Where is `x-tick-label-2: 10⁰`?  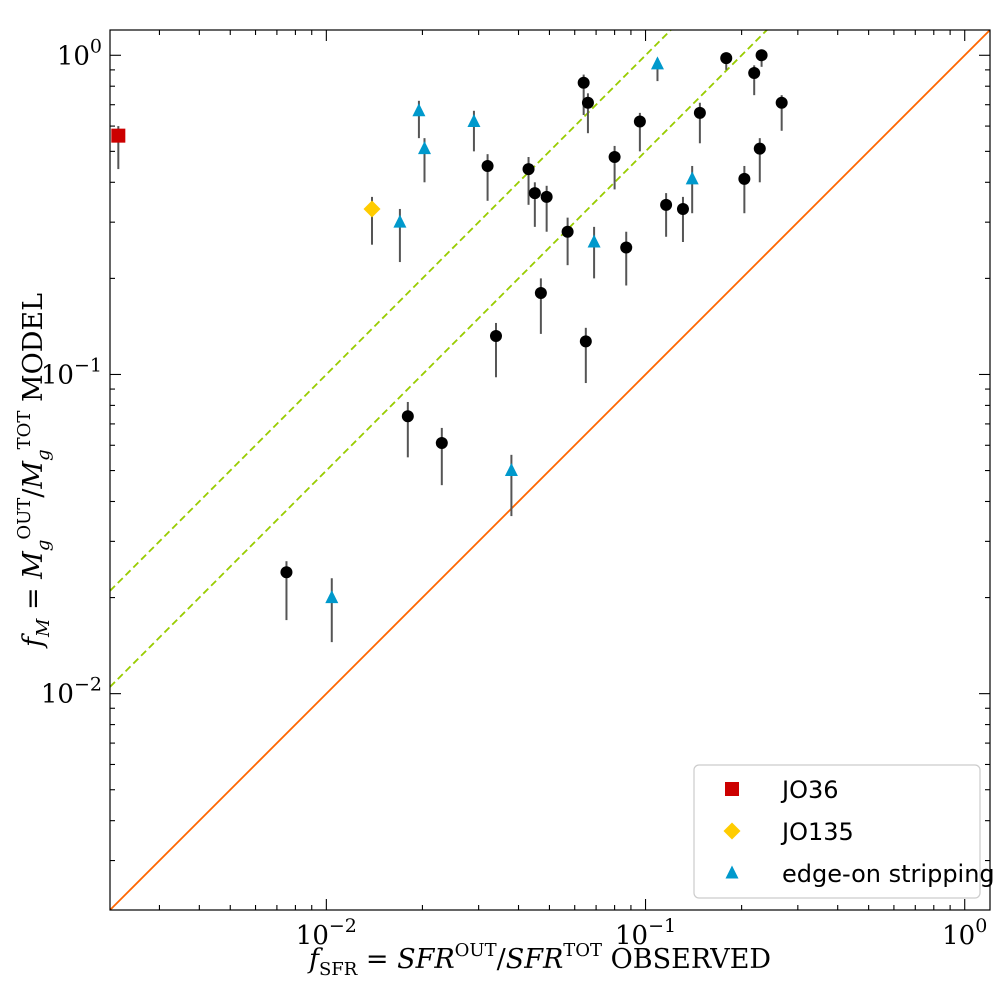 x-tick-label-2: 10⁰ is located at coordinates (964, 933).